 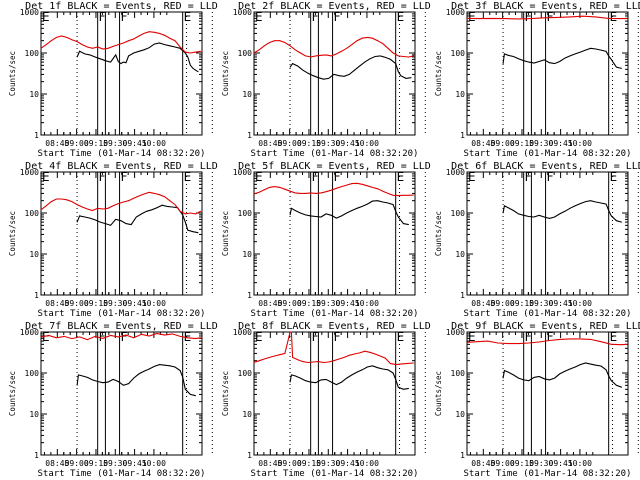 What do you see at coordinates (334, 326) in the screenshot?
I see `chart-title: Det 8f BLACK = Events, RED = LLD` at bounding box center [334, 326].